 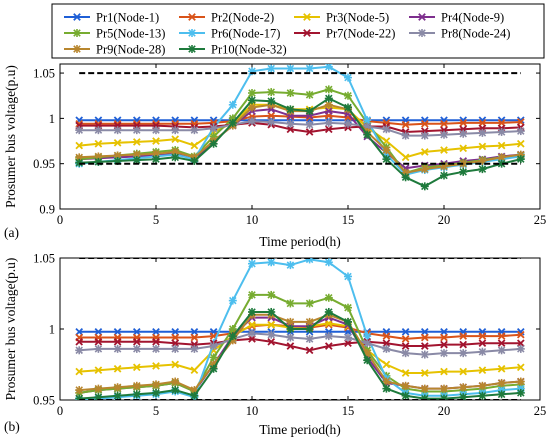 What do you see at coordinates (298, 31) in the screenshot?
I see `legend-box` at bounding box center [298, 31].